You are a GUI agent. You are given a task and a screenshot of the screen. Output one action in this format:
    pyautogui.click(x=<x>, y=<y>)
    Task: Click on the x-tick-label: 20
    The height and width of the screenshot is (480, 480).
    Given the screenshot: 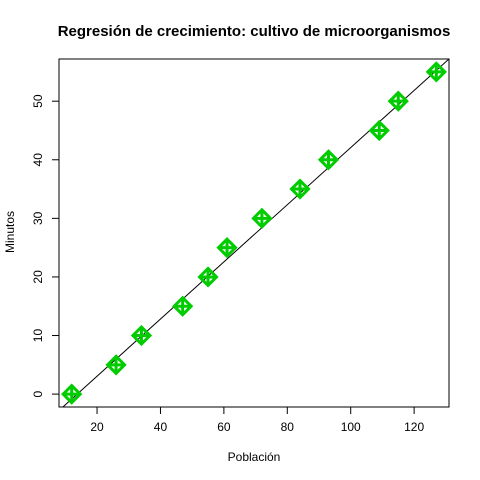 What is the action you would take?
    pyautogui.click(x=97, y=427)
    